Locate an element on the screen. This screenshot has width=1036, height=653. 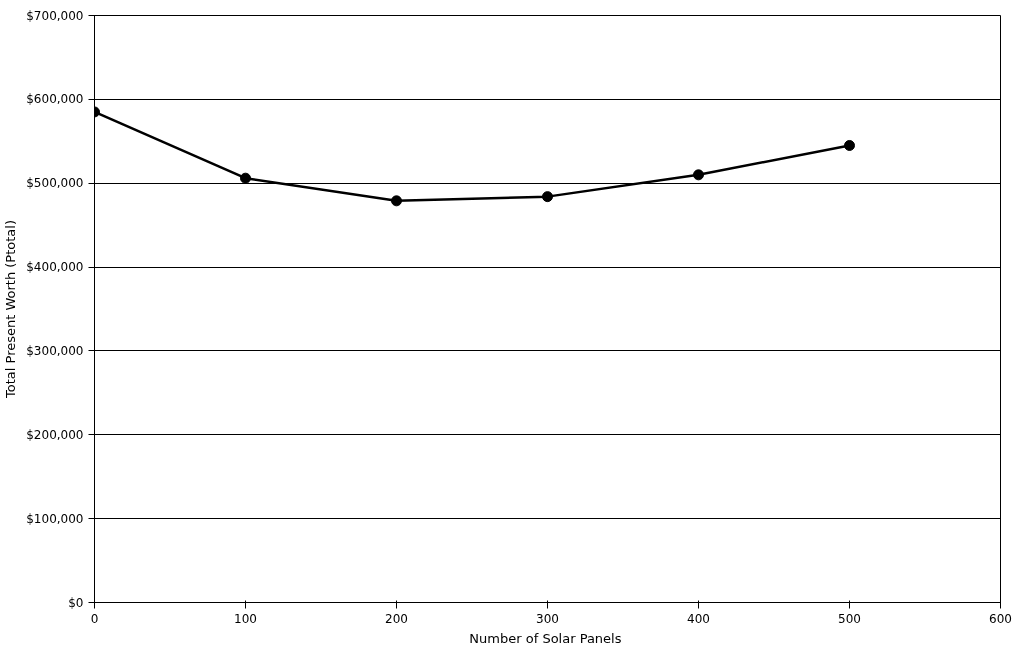
x-tick-label: 500 is located at coordinates (849, 618).